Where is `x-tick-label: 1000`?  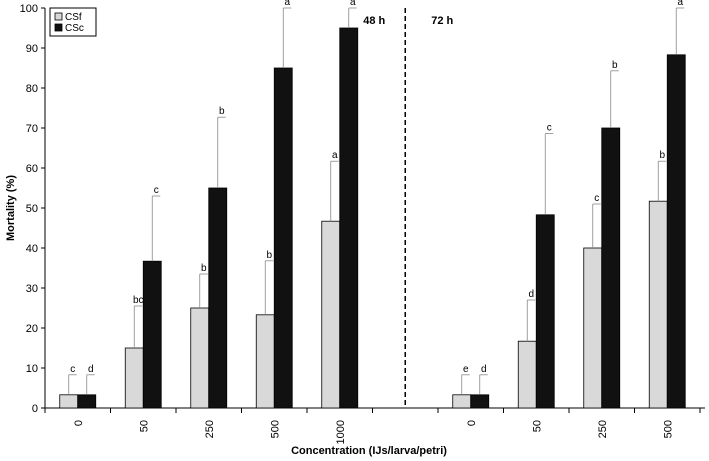 x-tick-label: 1000 is located at coordinates (341, 432).